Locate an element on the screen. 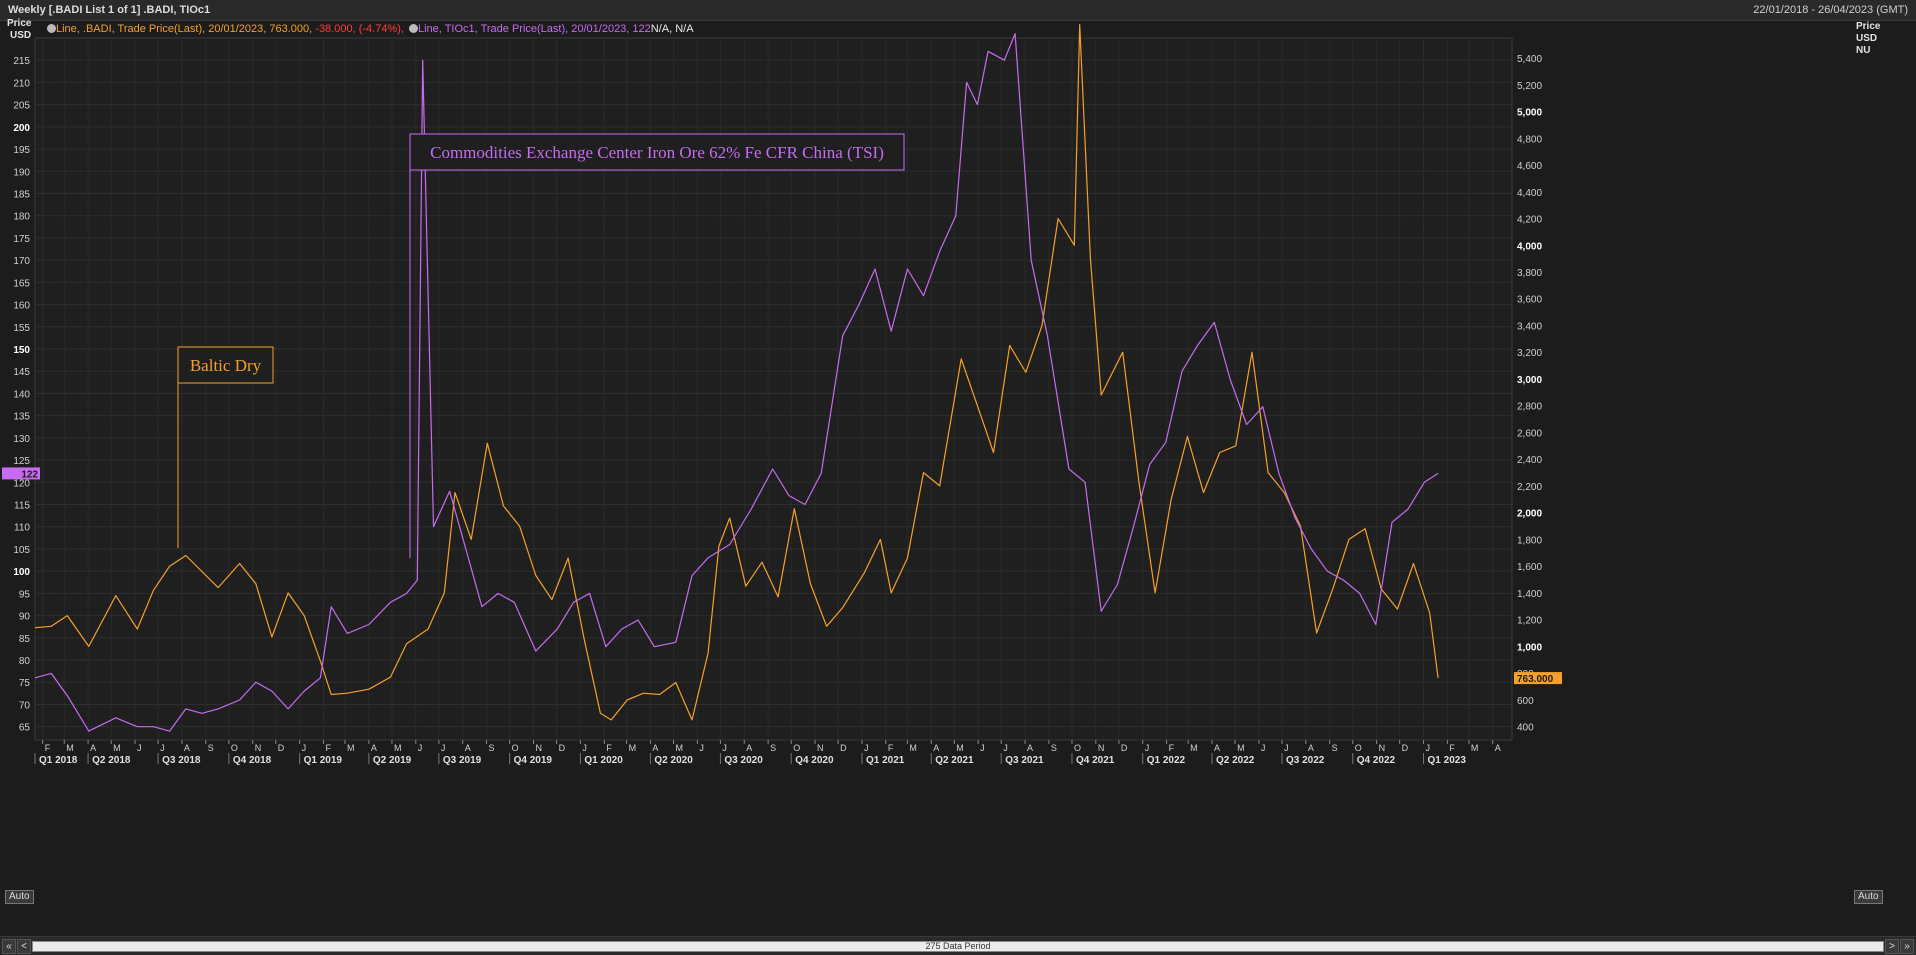  left-tick-label: 85 is located at coordinates (25, 639).